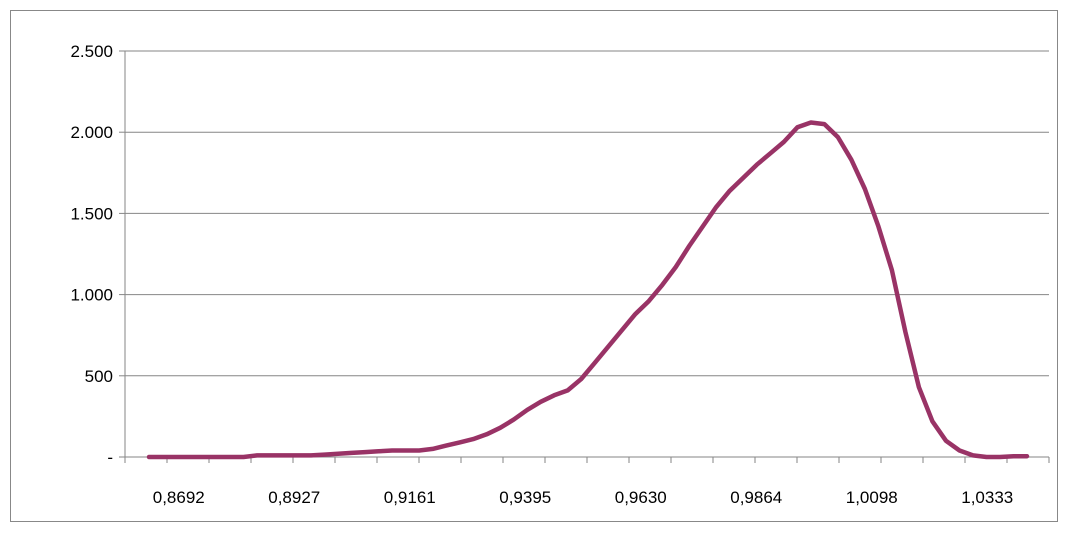 This screenshot has width=1070, height=533. Describe the element at coordinates (91, 132) in the screenshot. I see `y-tick-label: 2.000` at that location.